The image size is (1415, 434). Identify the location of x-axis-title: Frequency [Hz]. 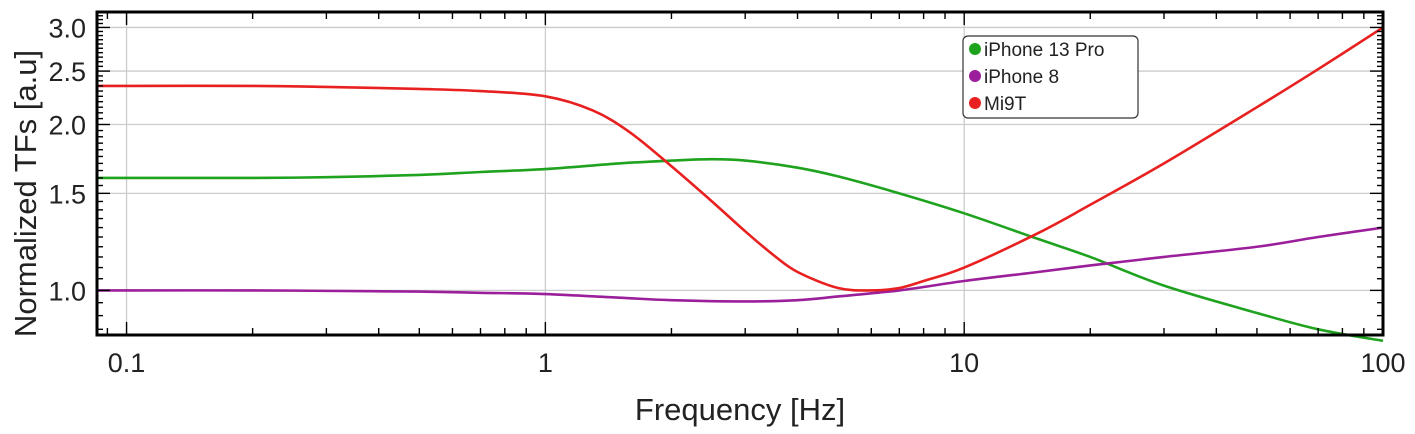
(740, 409).